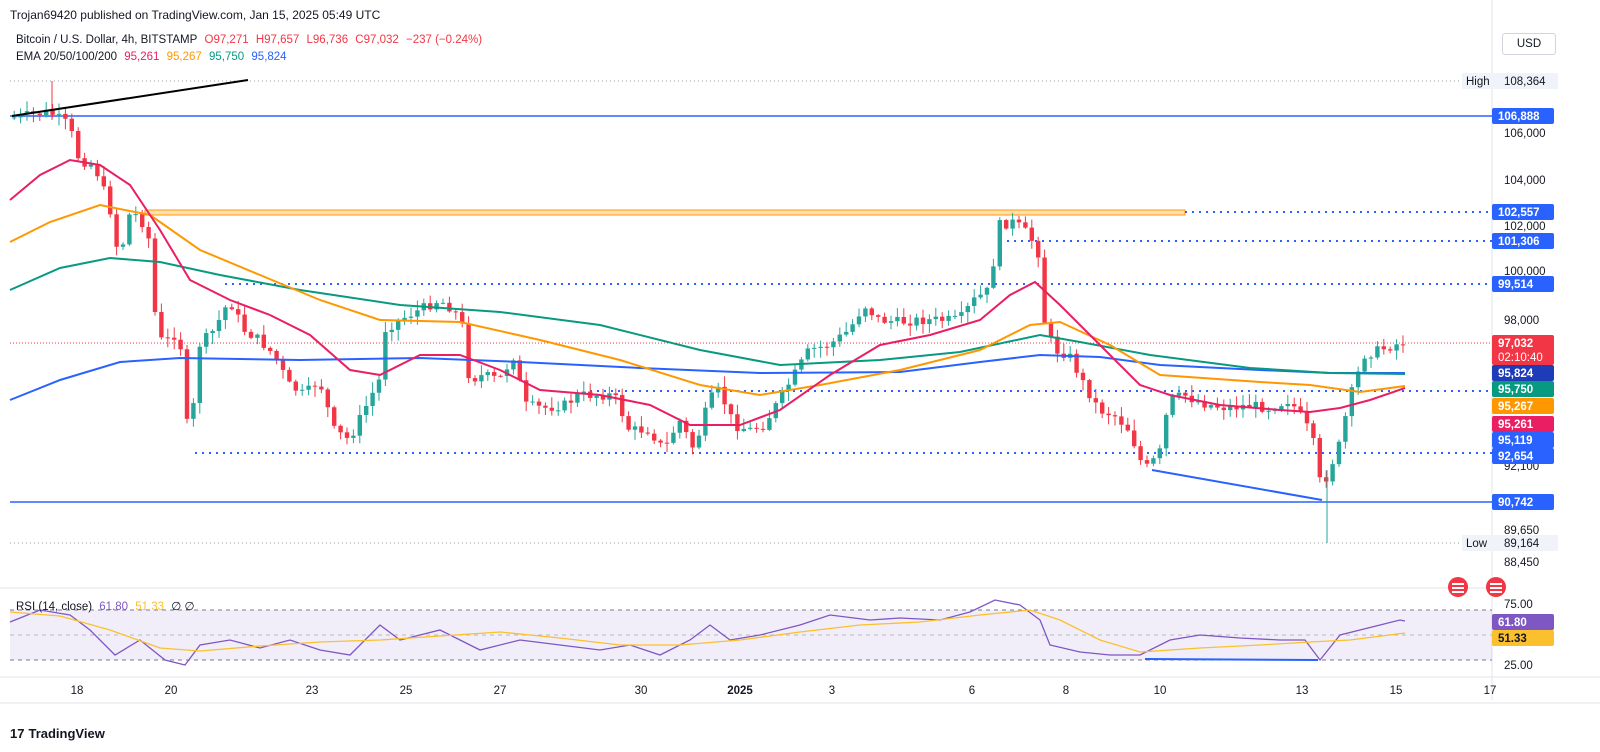 This screenshot has width=1600, height=752. Describe the element at coordinates (312, 691) in the screenshot. I see `x-tick-label: 23` at that location.